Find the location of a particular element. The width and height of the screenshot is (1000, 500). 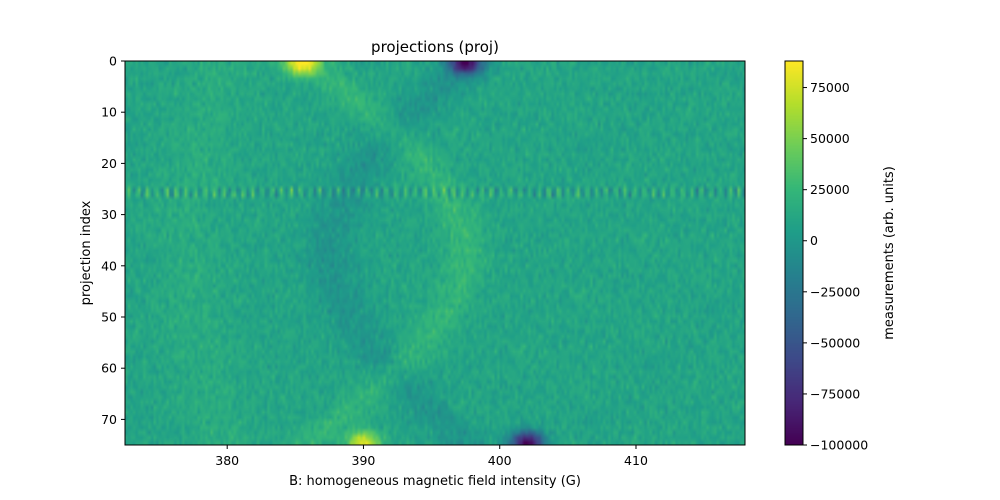

y-axis-label: projection index is located at coordinates (86, 252).